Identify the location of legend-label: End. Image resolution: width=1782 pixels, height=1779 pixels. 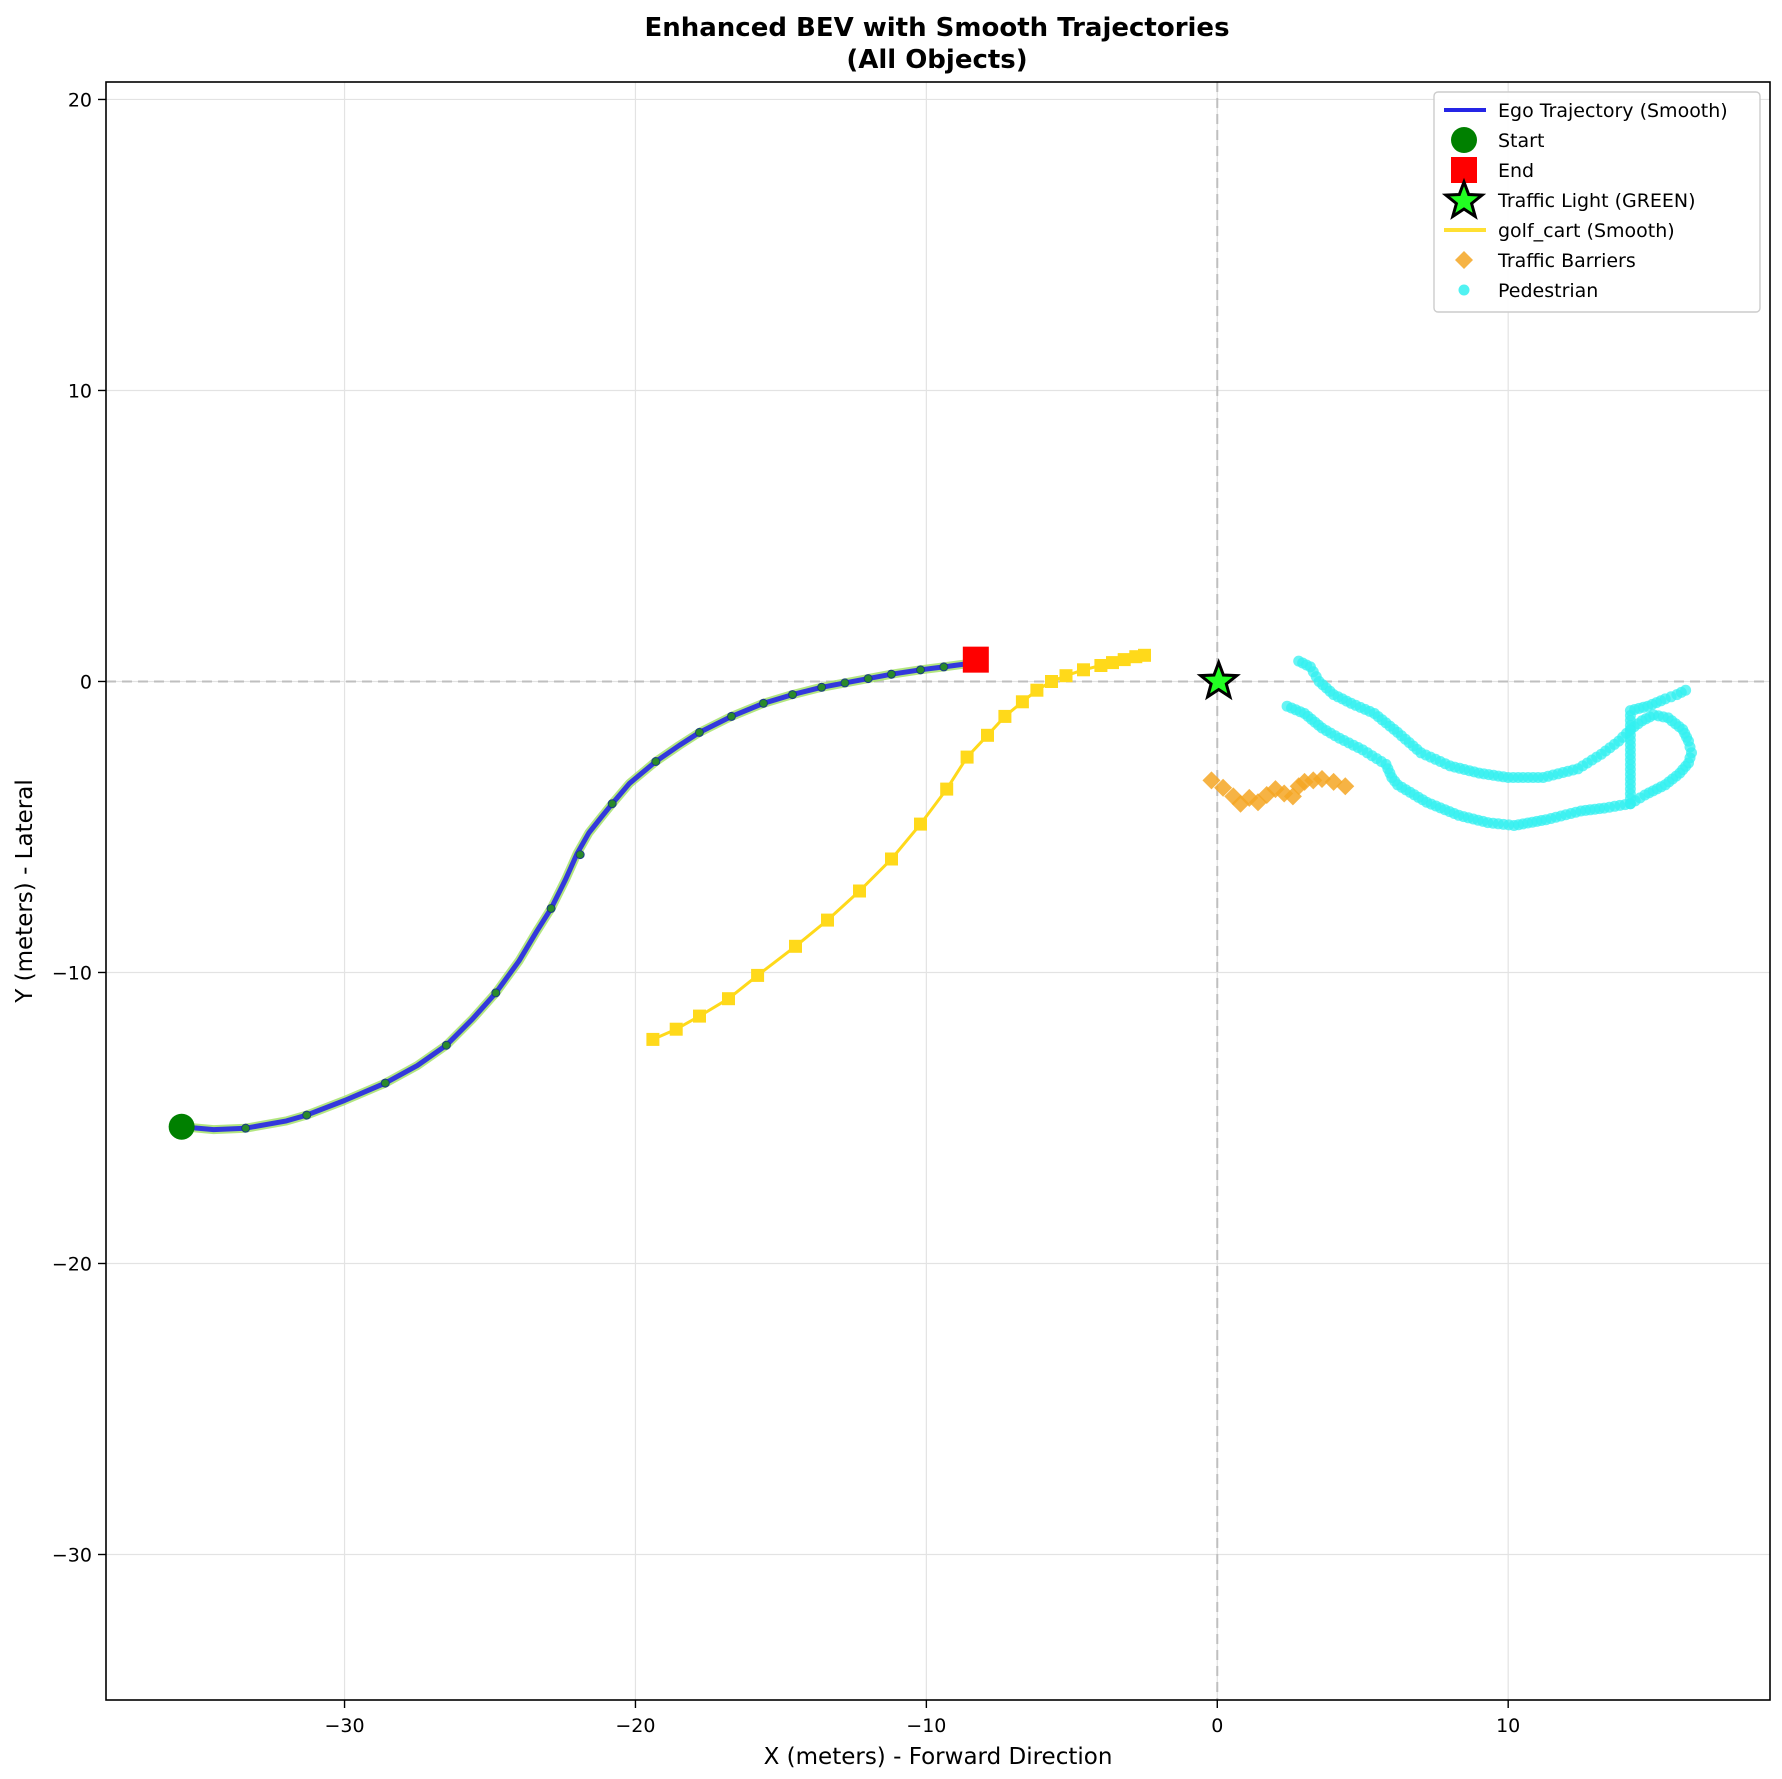
(1516, 171).